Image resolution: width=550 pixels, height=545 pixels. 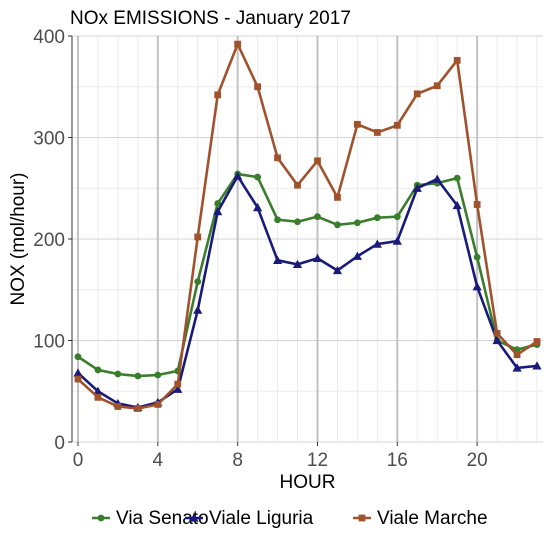 What do you see at coordinates (308, 482) in the screenshot?
I see `x-axis-label: HOUR` at bounding box center [308, 482].